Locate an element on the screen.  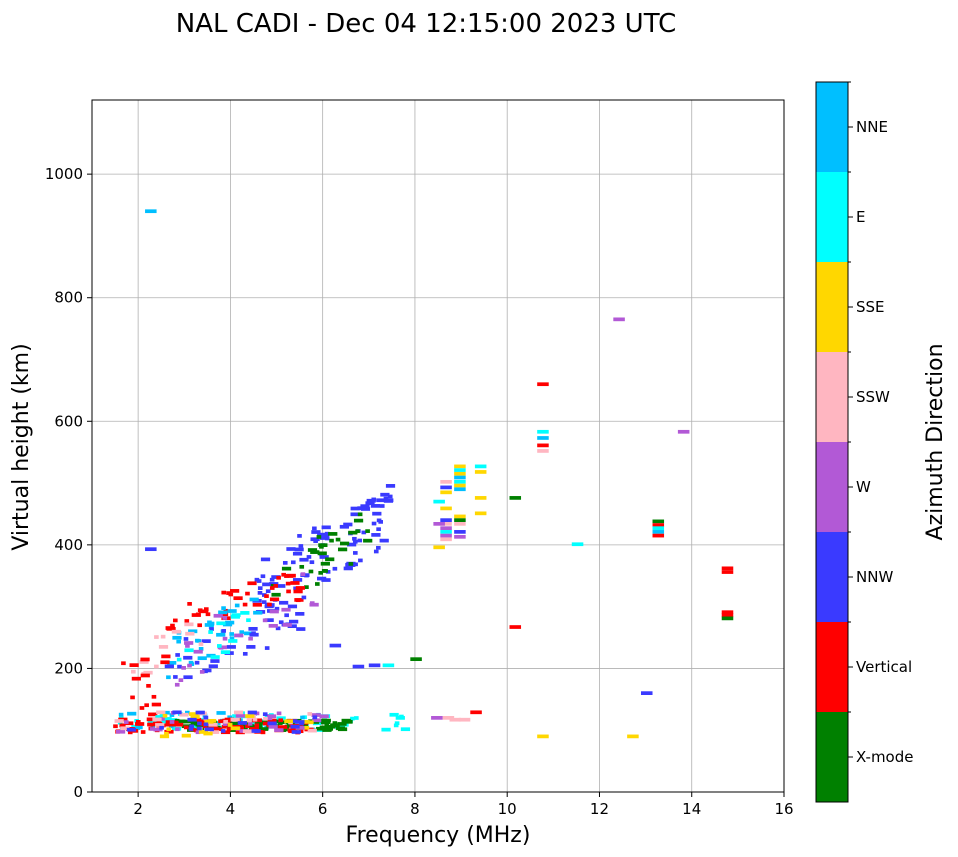
x-axis-ticks: 2 4 6 8 10 12 14 16 is located at coordinates (463, 805).